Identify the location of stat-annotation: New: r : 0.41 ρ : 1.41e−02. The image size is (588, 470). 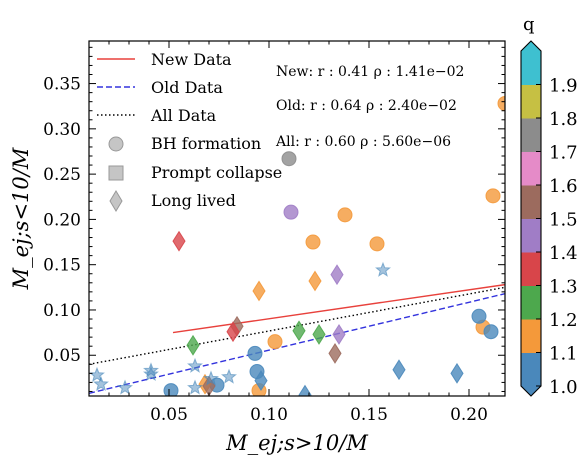
(370, 72).